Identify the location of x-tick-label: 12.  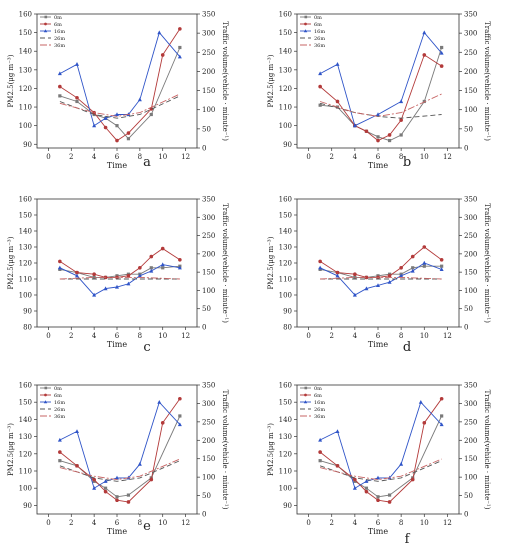
(185, 523).